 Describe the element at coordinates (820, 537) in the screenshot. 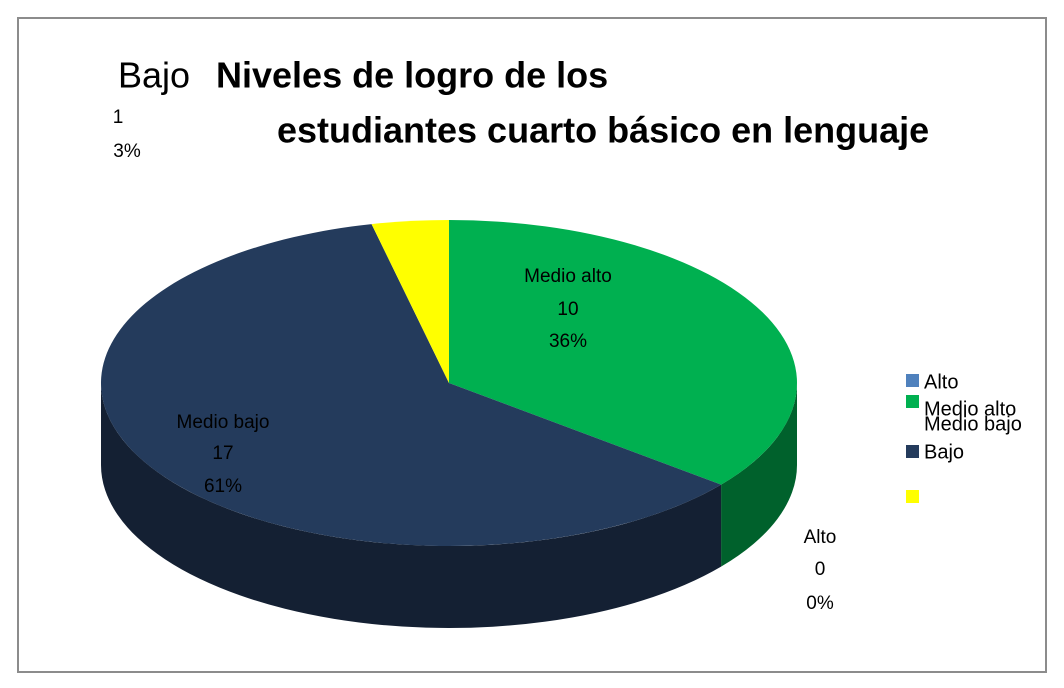

I see `data-label-name: Alto` at that location.